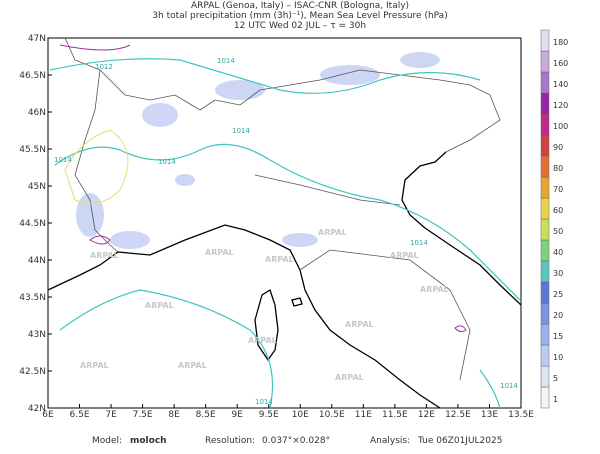 This screenshot has height=454, width=600. I want to click on colorbar-label: 180, so click(560, 42).